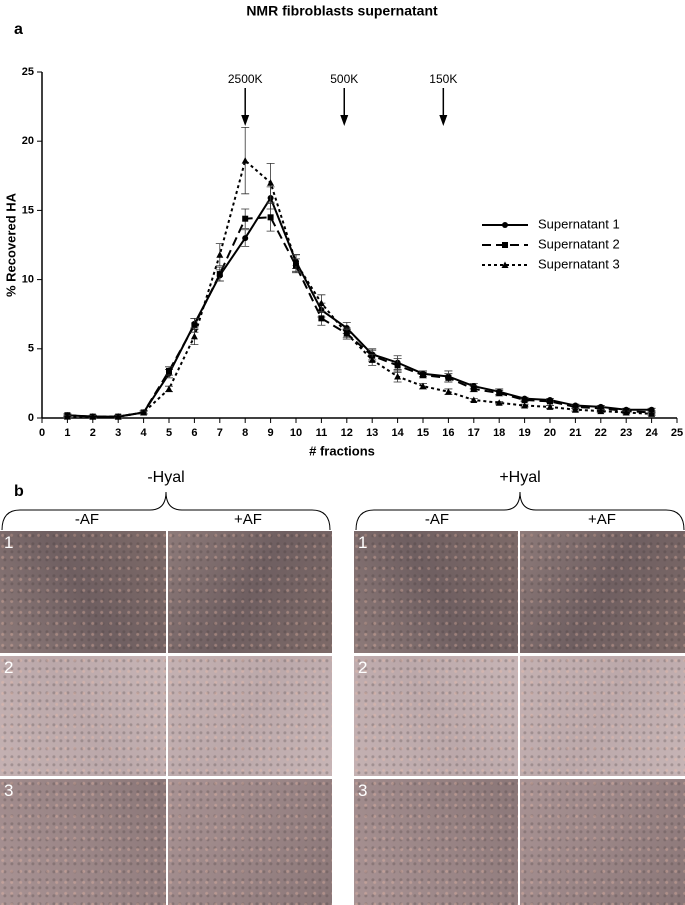  I want to click on legend-label: Supernatant 1, so click(579, 223).